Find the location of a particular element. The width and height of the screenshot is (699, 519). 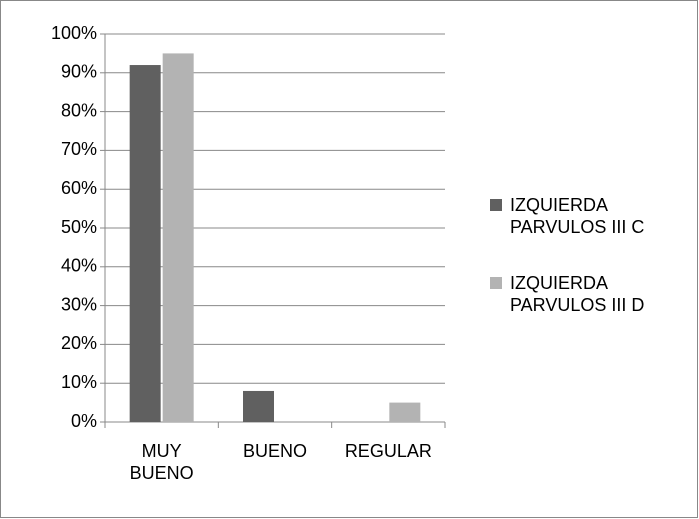

y-tick-label: 70% is located at coordinates (79, 149).